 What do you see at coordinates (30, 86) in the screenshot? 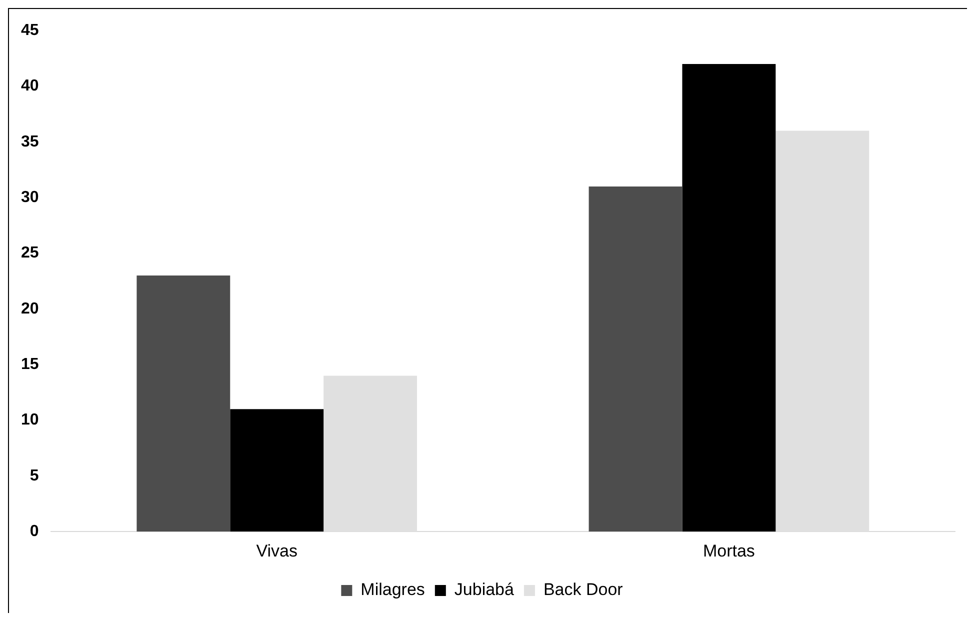
I see `y-tick-label: 40` at bounding box center [30, 86].